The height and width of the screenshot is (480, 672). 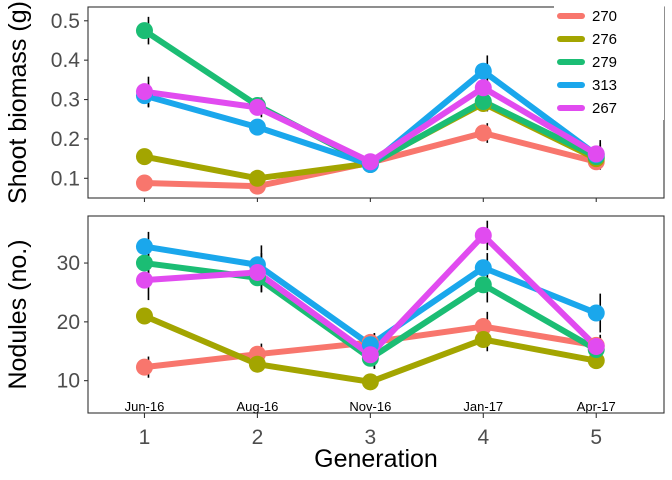 What do you see at coordinates (68, 381) in the screenshot?
I see `nodules-y-tick-label: 10` at bounding box center [68, 381].